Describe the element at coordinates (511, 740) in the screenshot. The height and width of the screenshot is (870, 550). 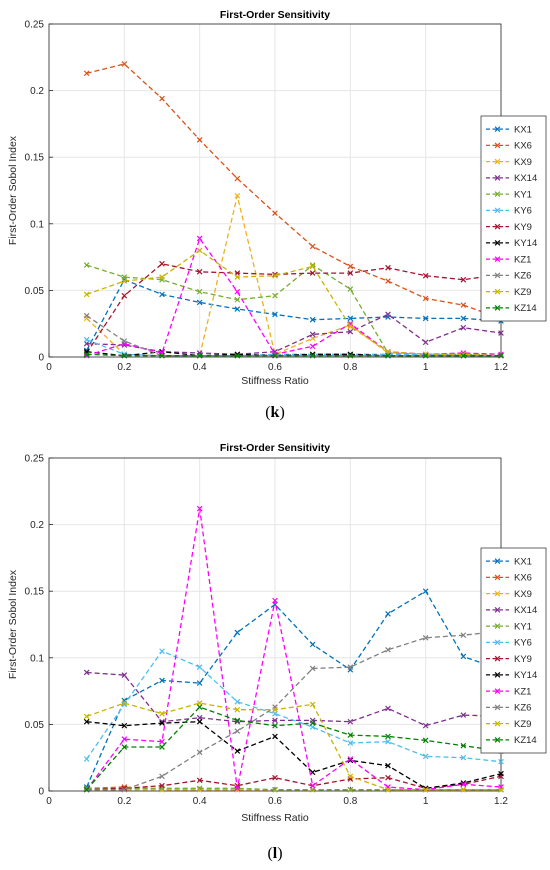
I see `legend-item-kz14: KZ14` at that location.